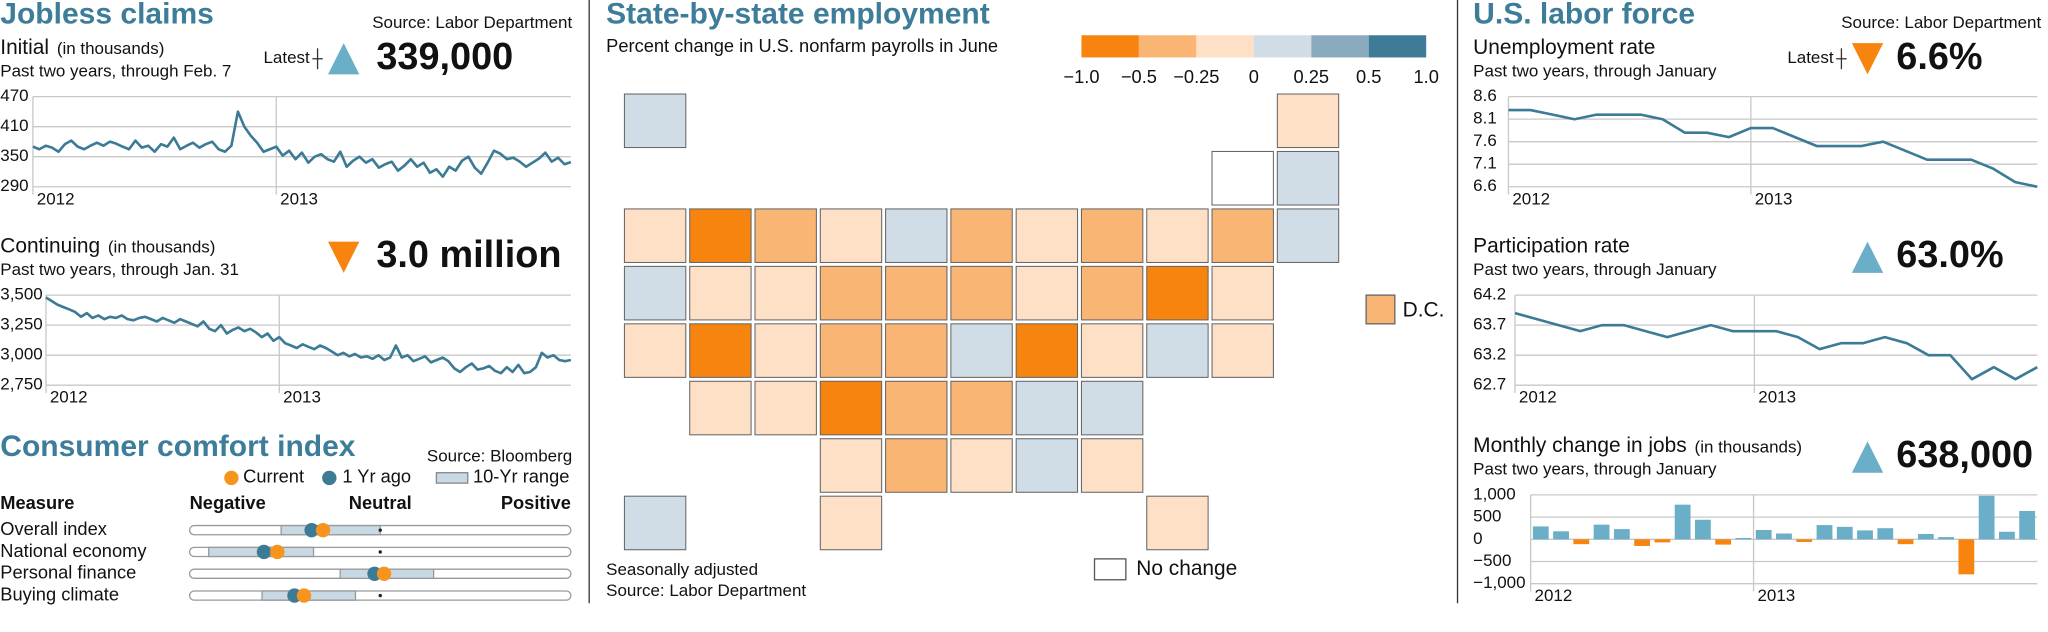 The height and width of the screenshot is (632, 2048). I want to click on legend-dot, so click(231, 478).